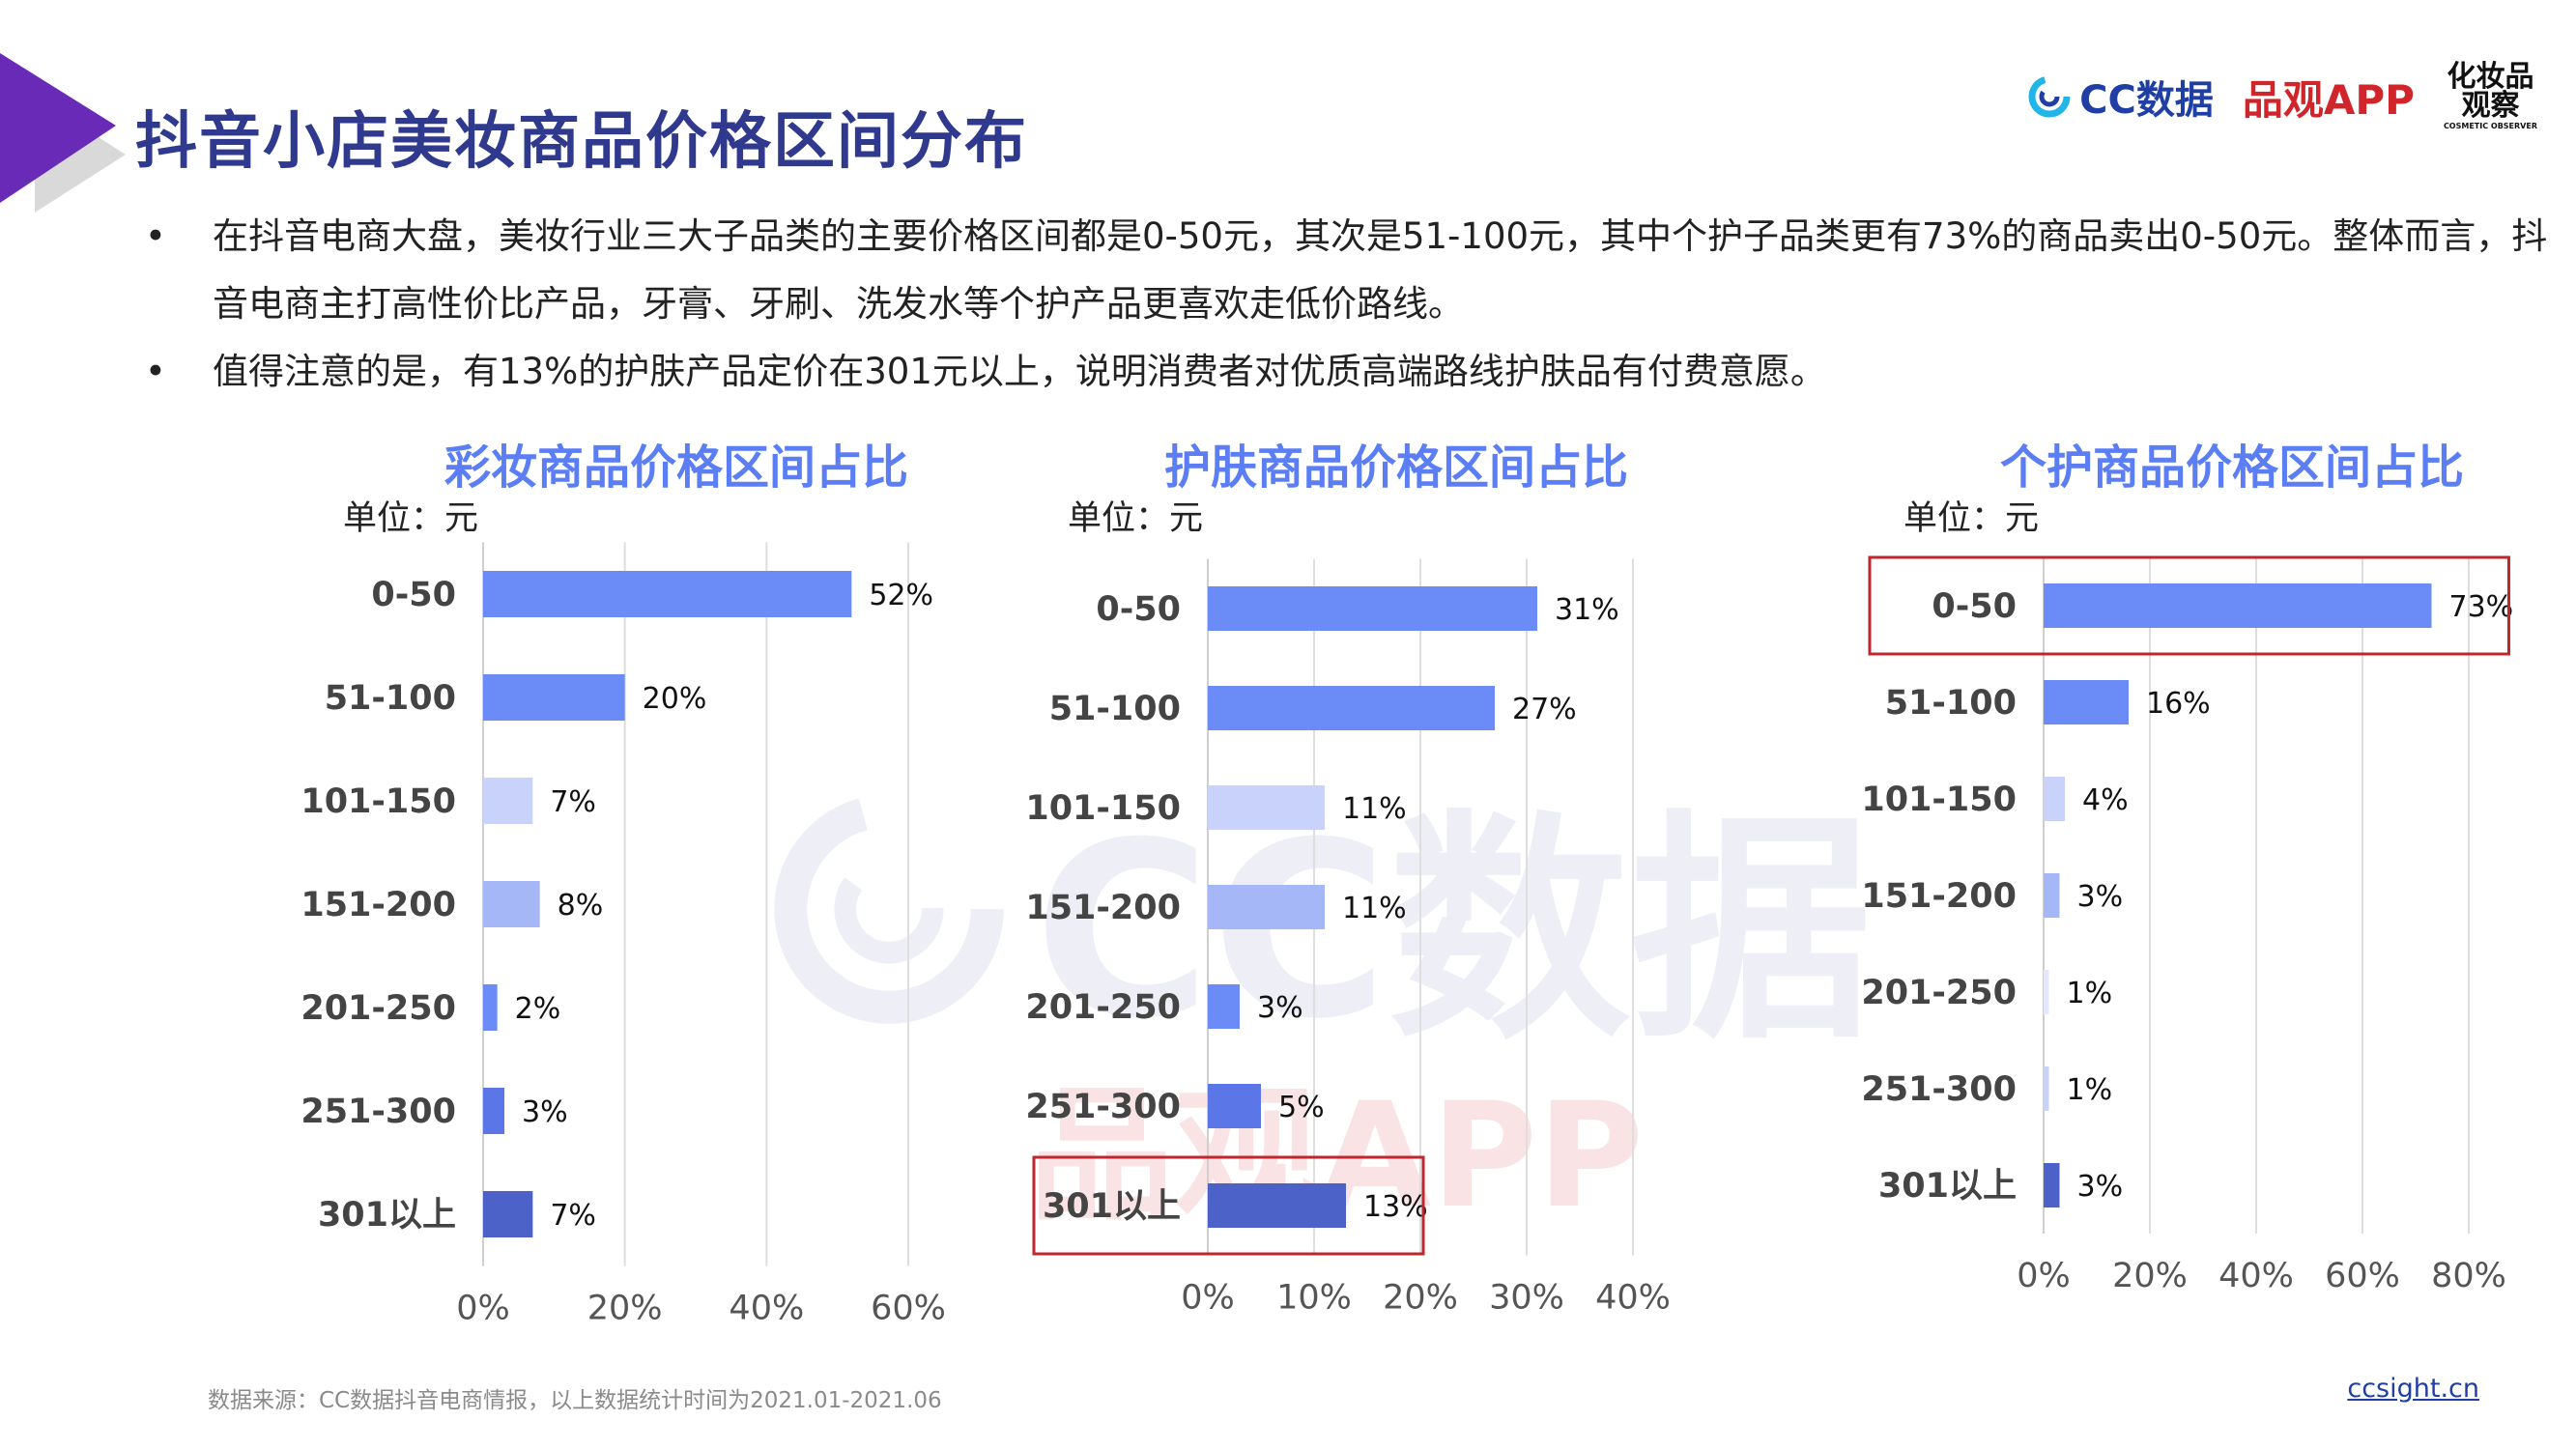 This screenshot has height=1449, width=2576. Describe the element at coordinates (2232, 467) in the screenshot. I see `chart-title: 个护商品价格区间占比` at that location.